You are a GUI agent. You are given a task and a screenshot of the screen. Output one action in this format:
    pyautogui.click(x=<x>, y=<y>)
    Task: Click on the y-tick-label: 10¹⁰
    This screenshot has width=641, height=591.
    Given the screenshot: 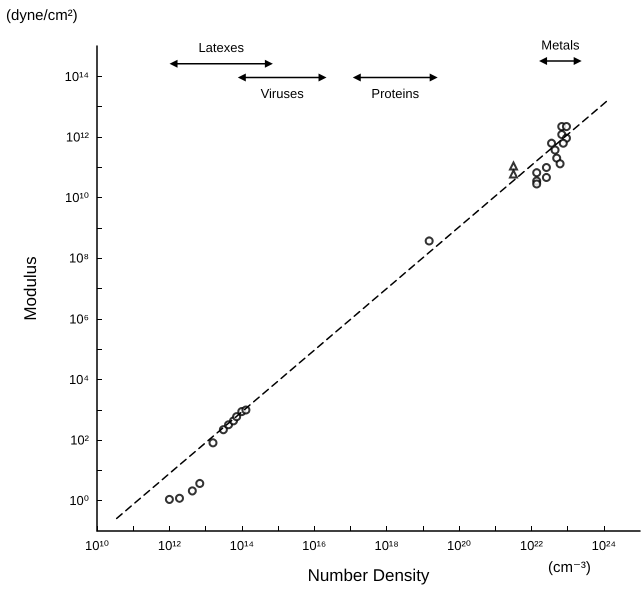 What is the action you would take?
    pyautogui.click(x=76, y=198)
    